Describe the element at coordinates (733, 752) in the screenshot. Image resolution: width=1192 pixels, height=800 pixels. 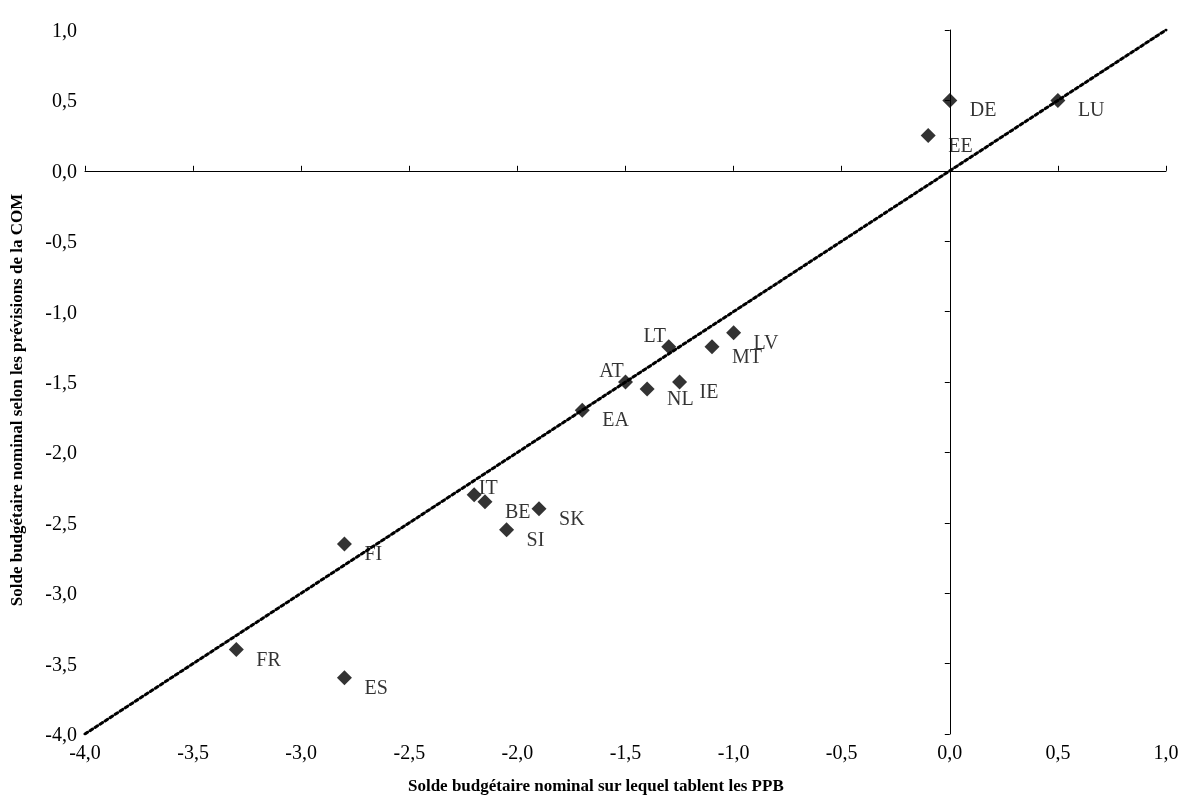
I see `x-tick-label: -1,0` at that location.